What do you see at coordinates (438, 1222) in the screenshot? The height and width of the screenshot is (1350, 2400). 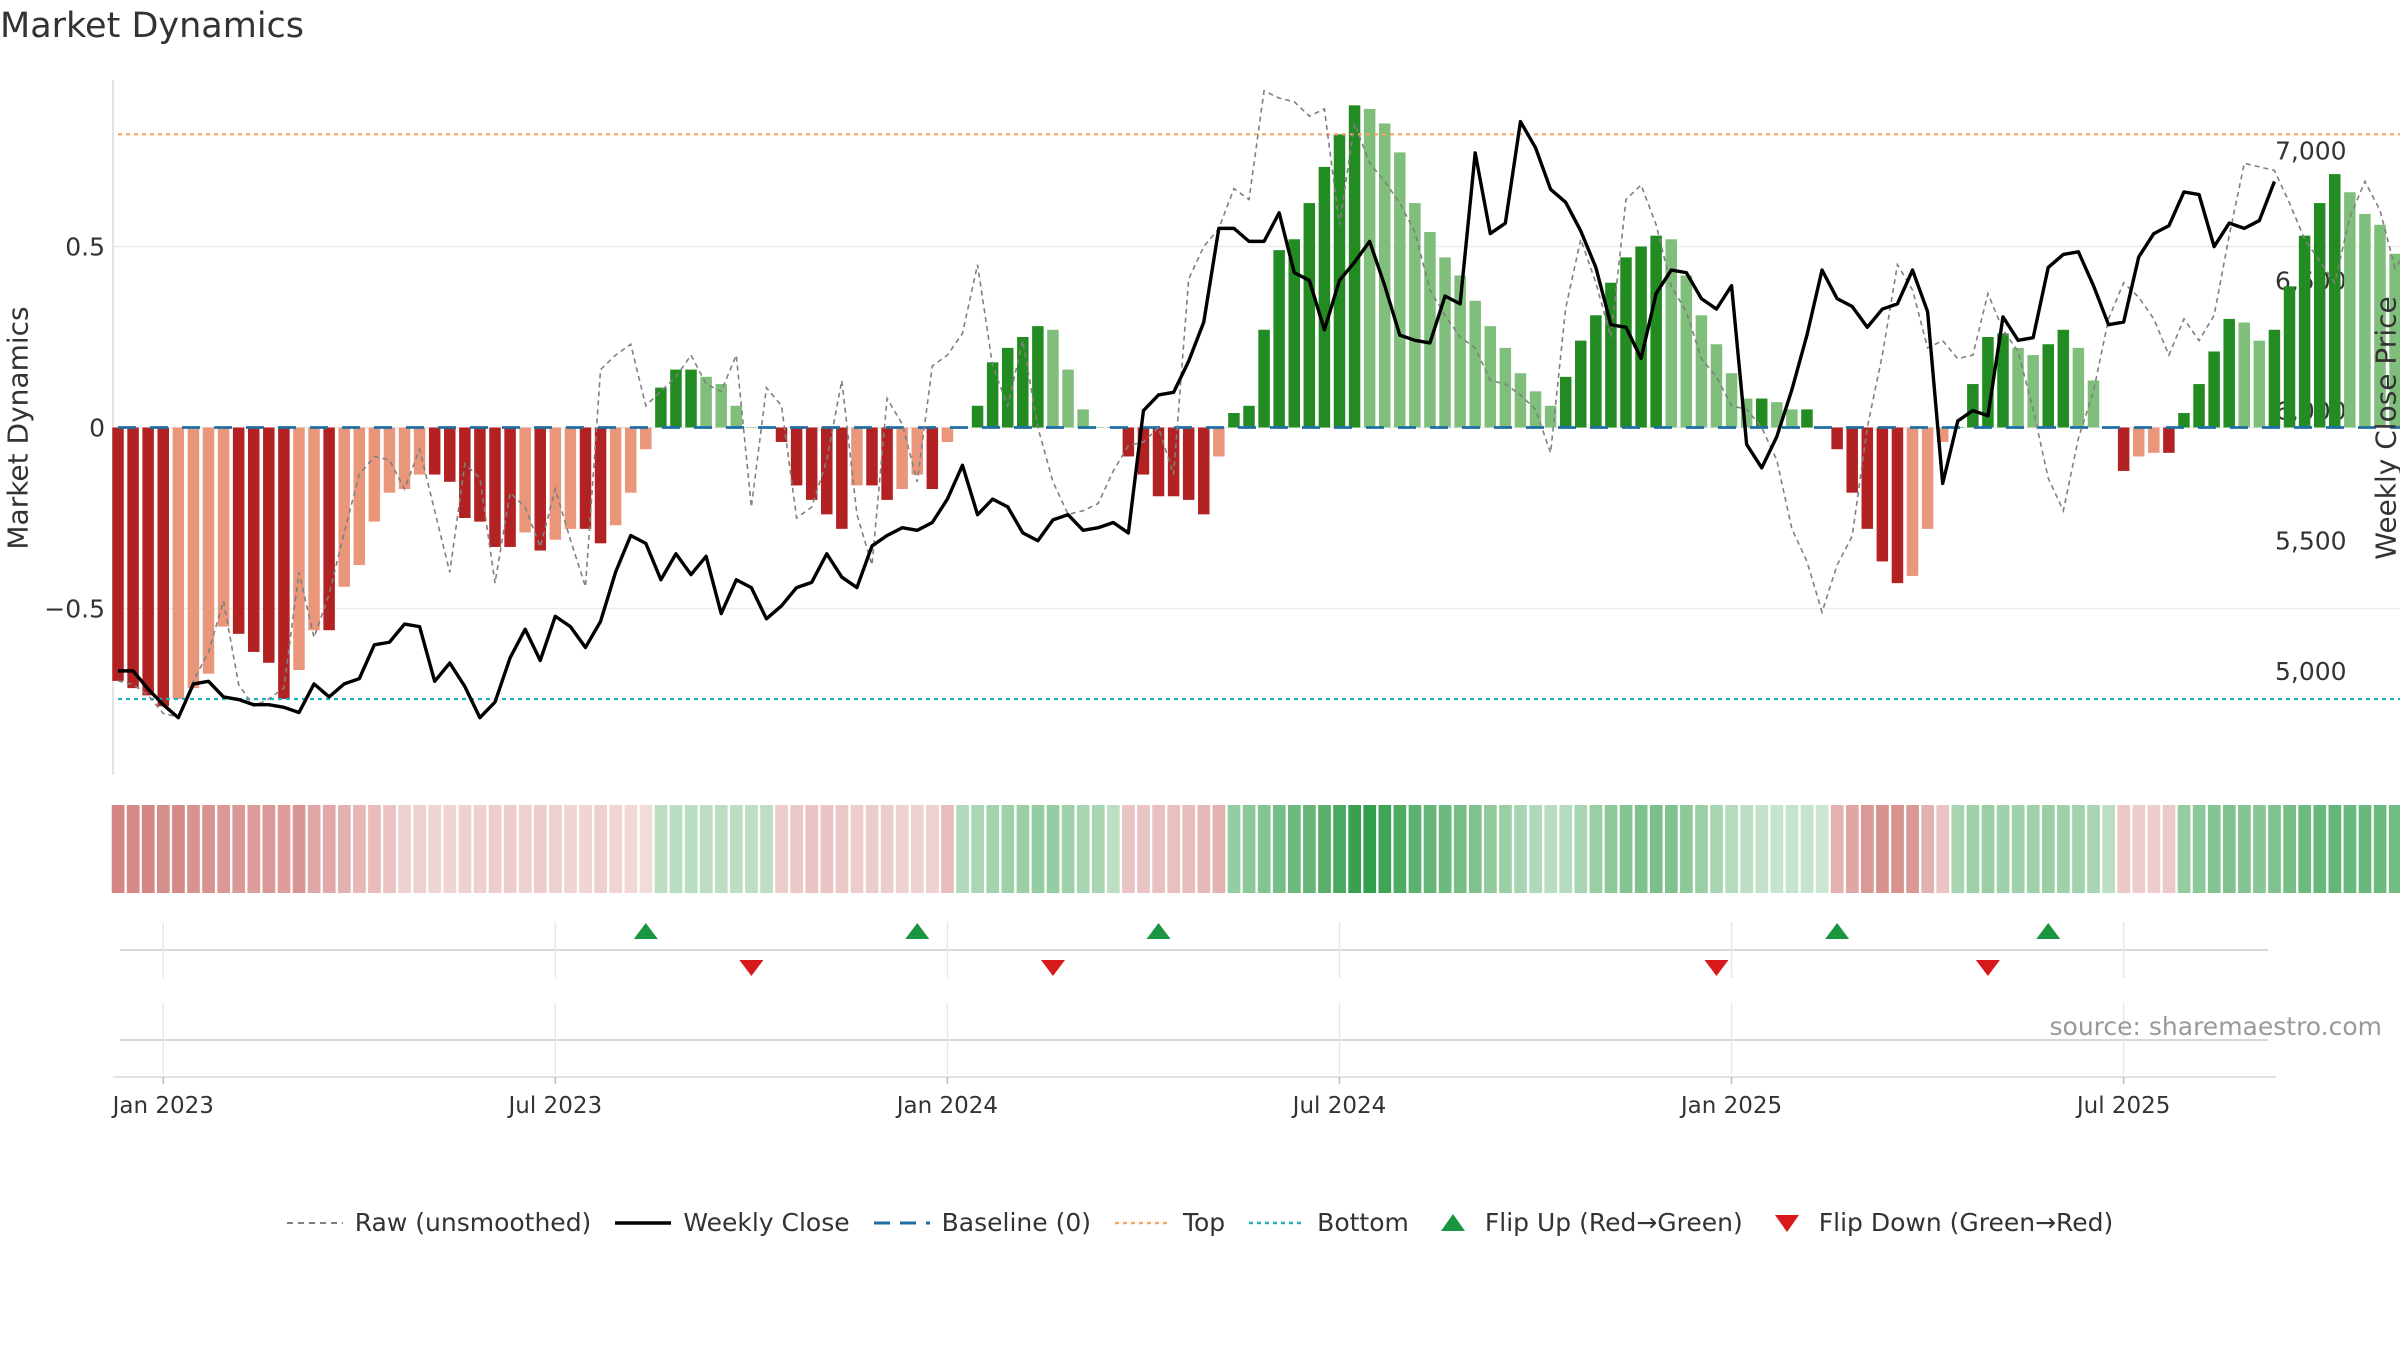 I see `legend-item-raw: Raw (unsmoothed)` at bounding box center [438, 1222].